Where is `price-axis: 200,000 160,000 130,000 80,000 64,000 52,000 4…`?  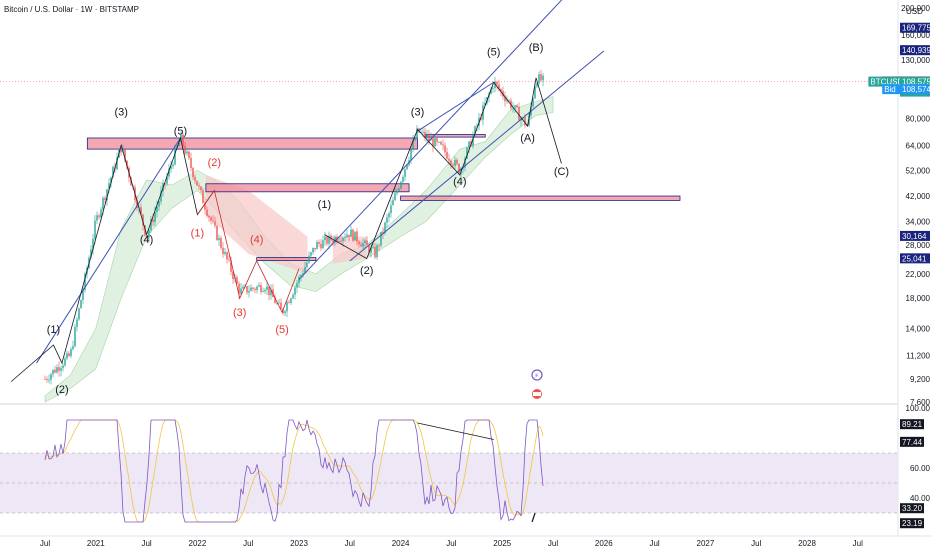 price-axis: 200,000 160,000 130,000 80,000 64,000 52,000 4… is located at coordinates (915, 205).